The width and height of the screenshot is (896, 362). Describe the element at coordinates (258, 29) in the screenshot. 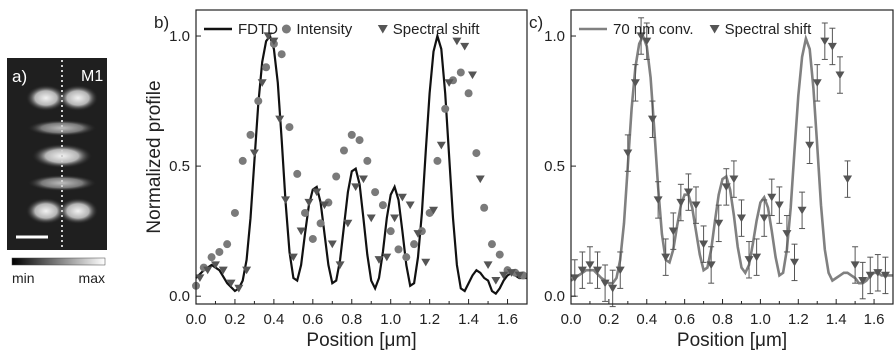

I see `legend-label: FDTD` at that location.